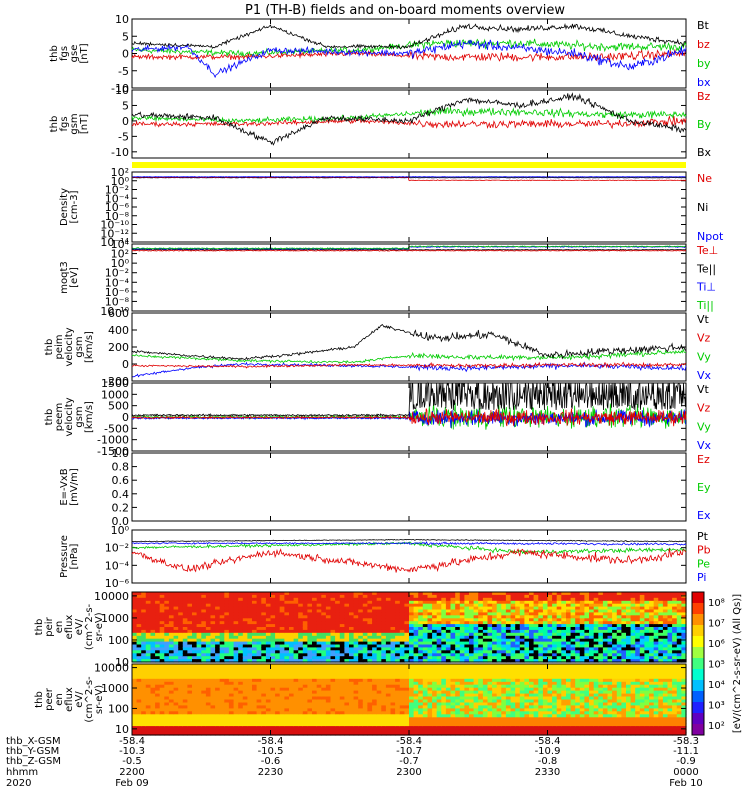 This screenshot has height=804, width=750. Describe the element at coordinates (706, 268) in the screenshot. I see `legend-entry: Te||` at that location.